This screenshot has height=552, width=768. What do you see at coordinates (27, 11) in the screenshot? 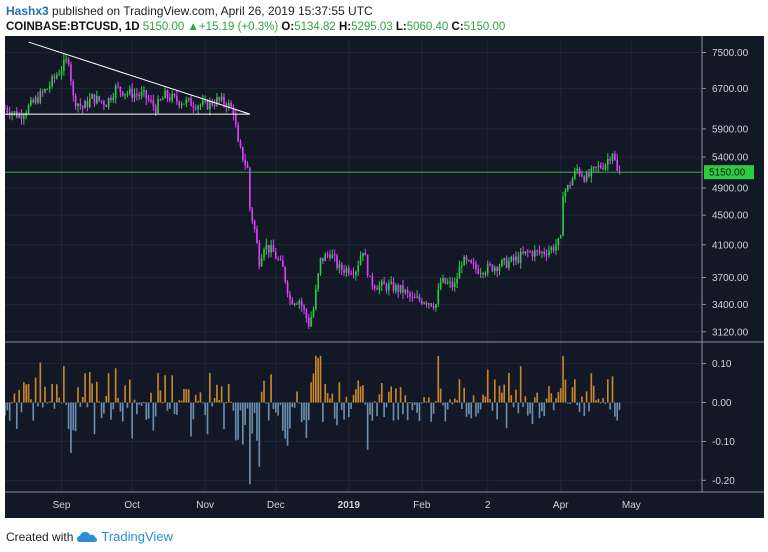
I see `author-link: Hashx3` at bounding box center [27, 11].